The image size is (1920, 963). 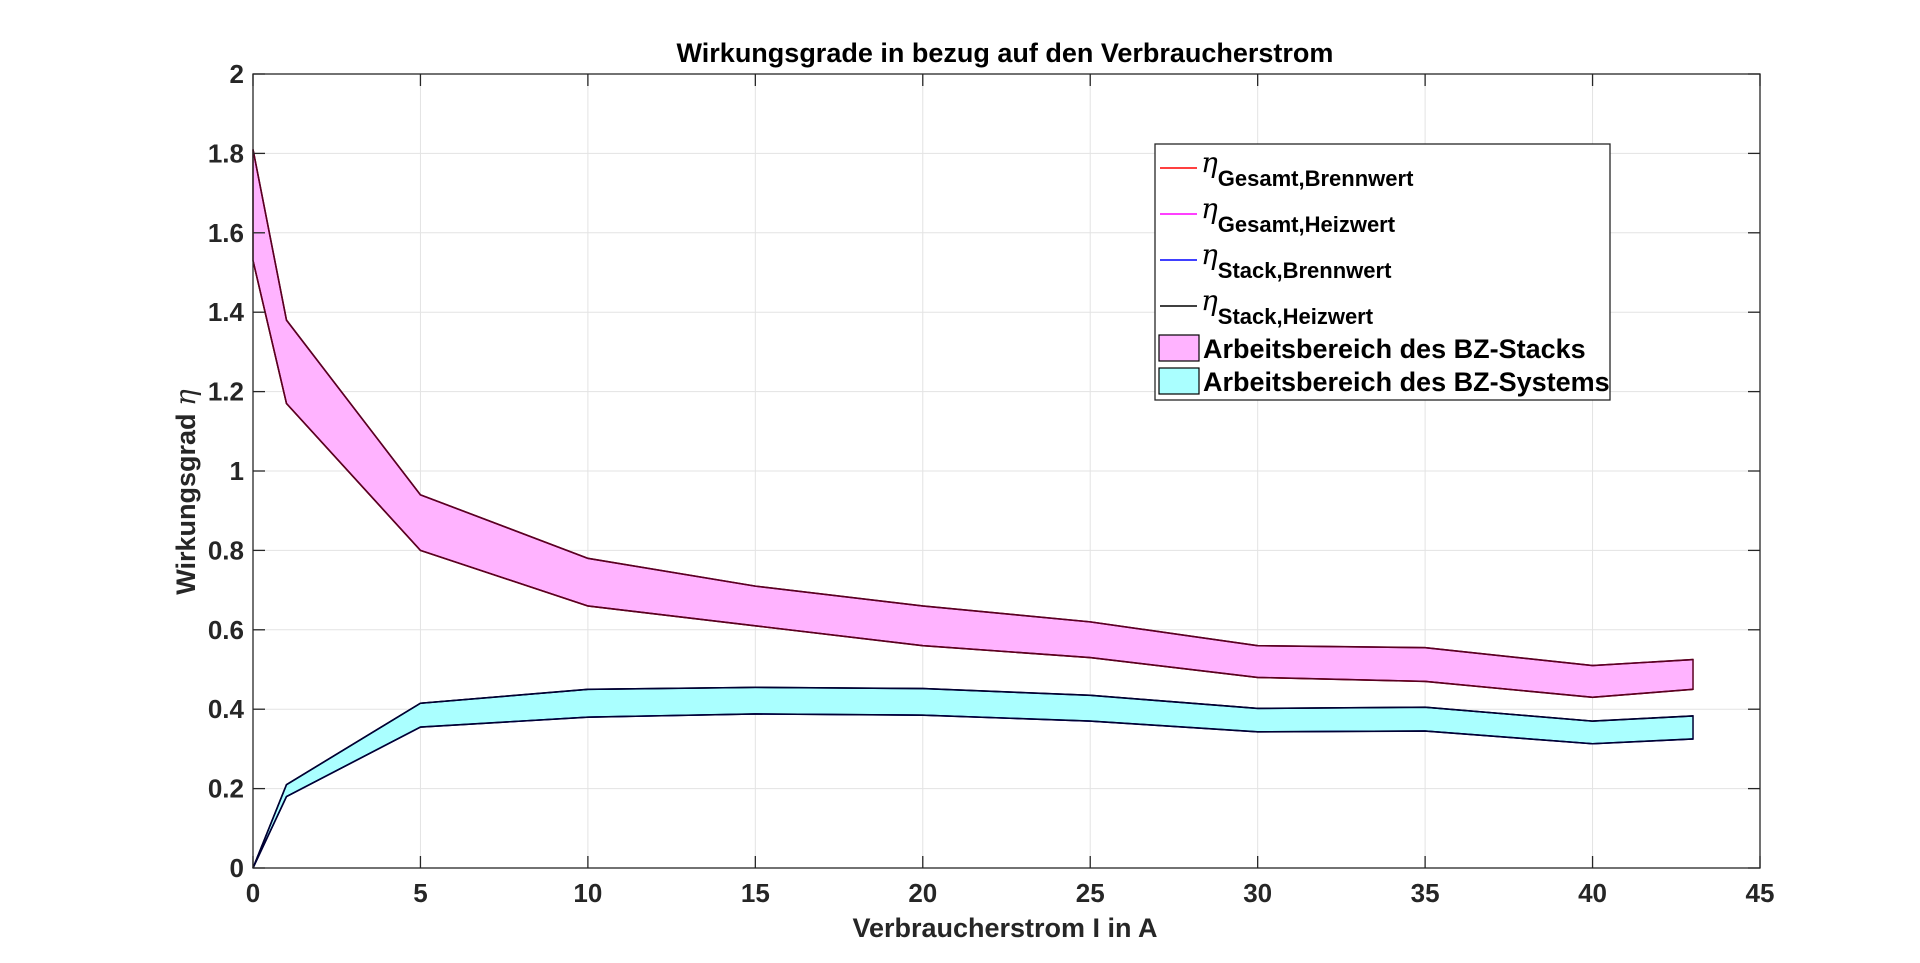 What do you see at coordinates (420, 893) in the screenshot?
I see `x-tick-label: 5` at bounding box center [420, 893].